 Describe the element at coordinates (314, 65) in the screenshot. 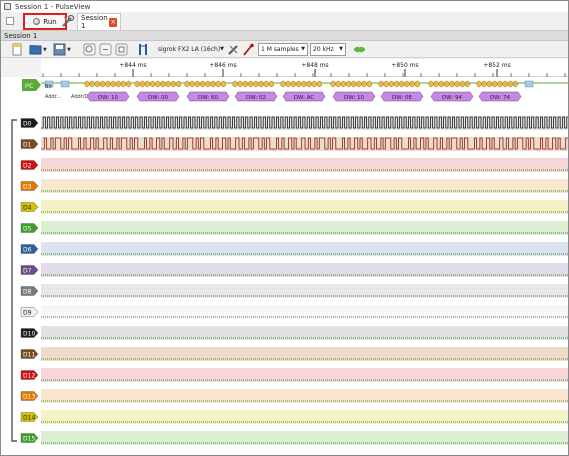

I see `ruler-tick-label: +848 ms` at that location.